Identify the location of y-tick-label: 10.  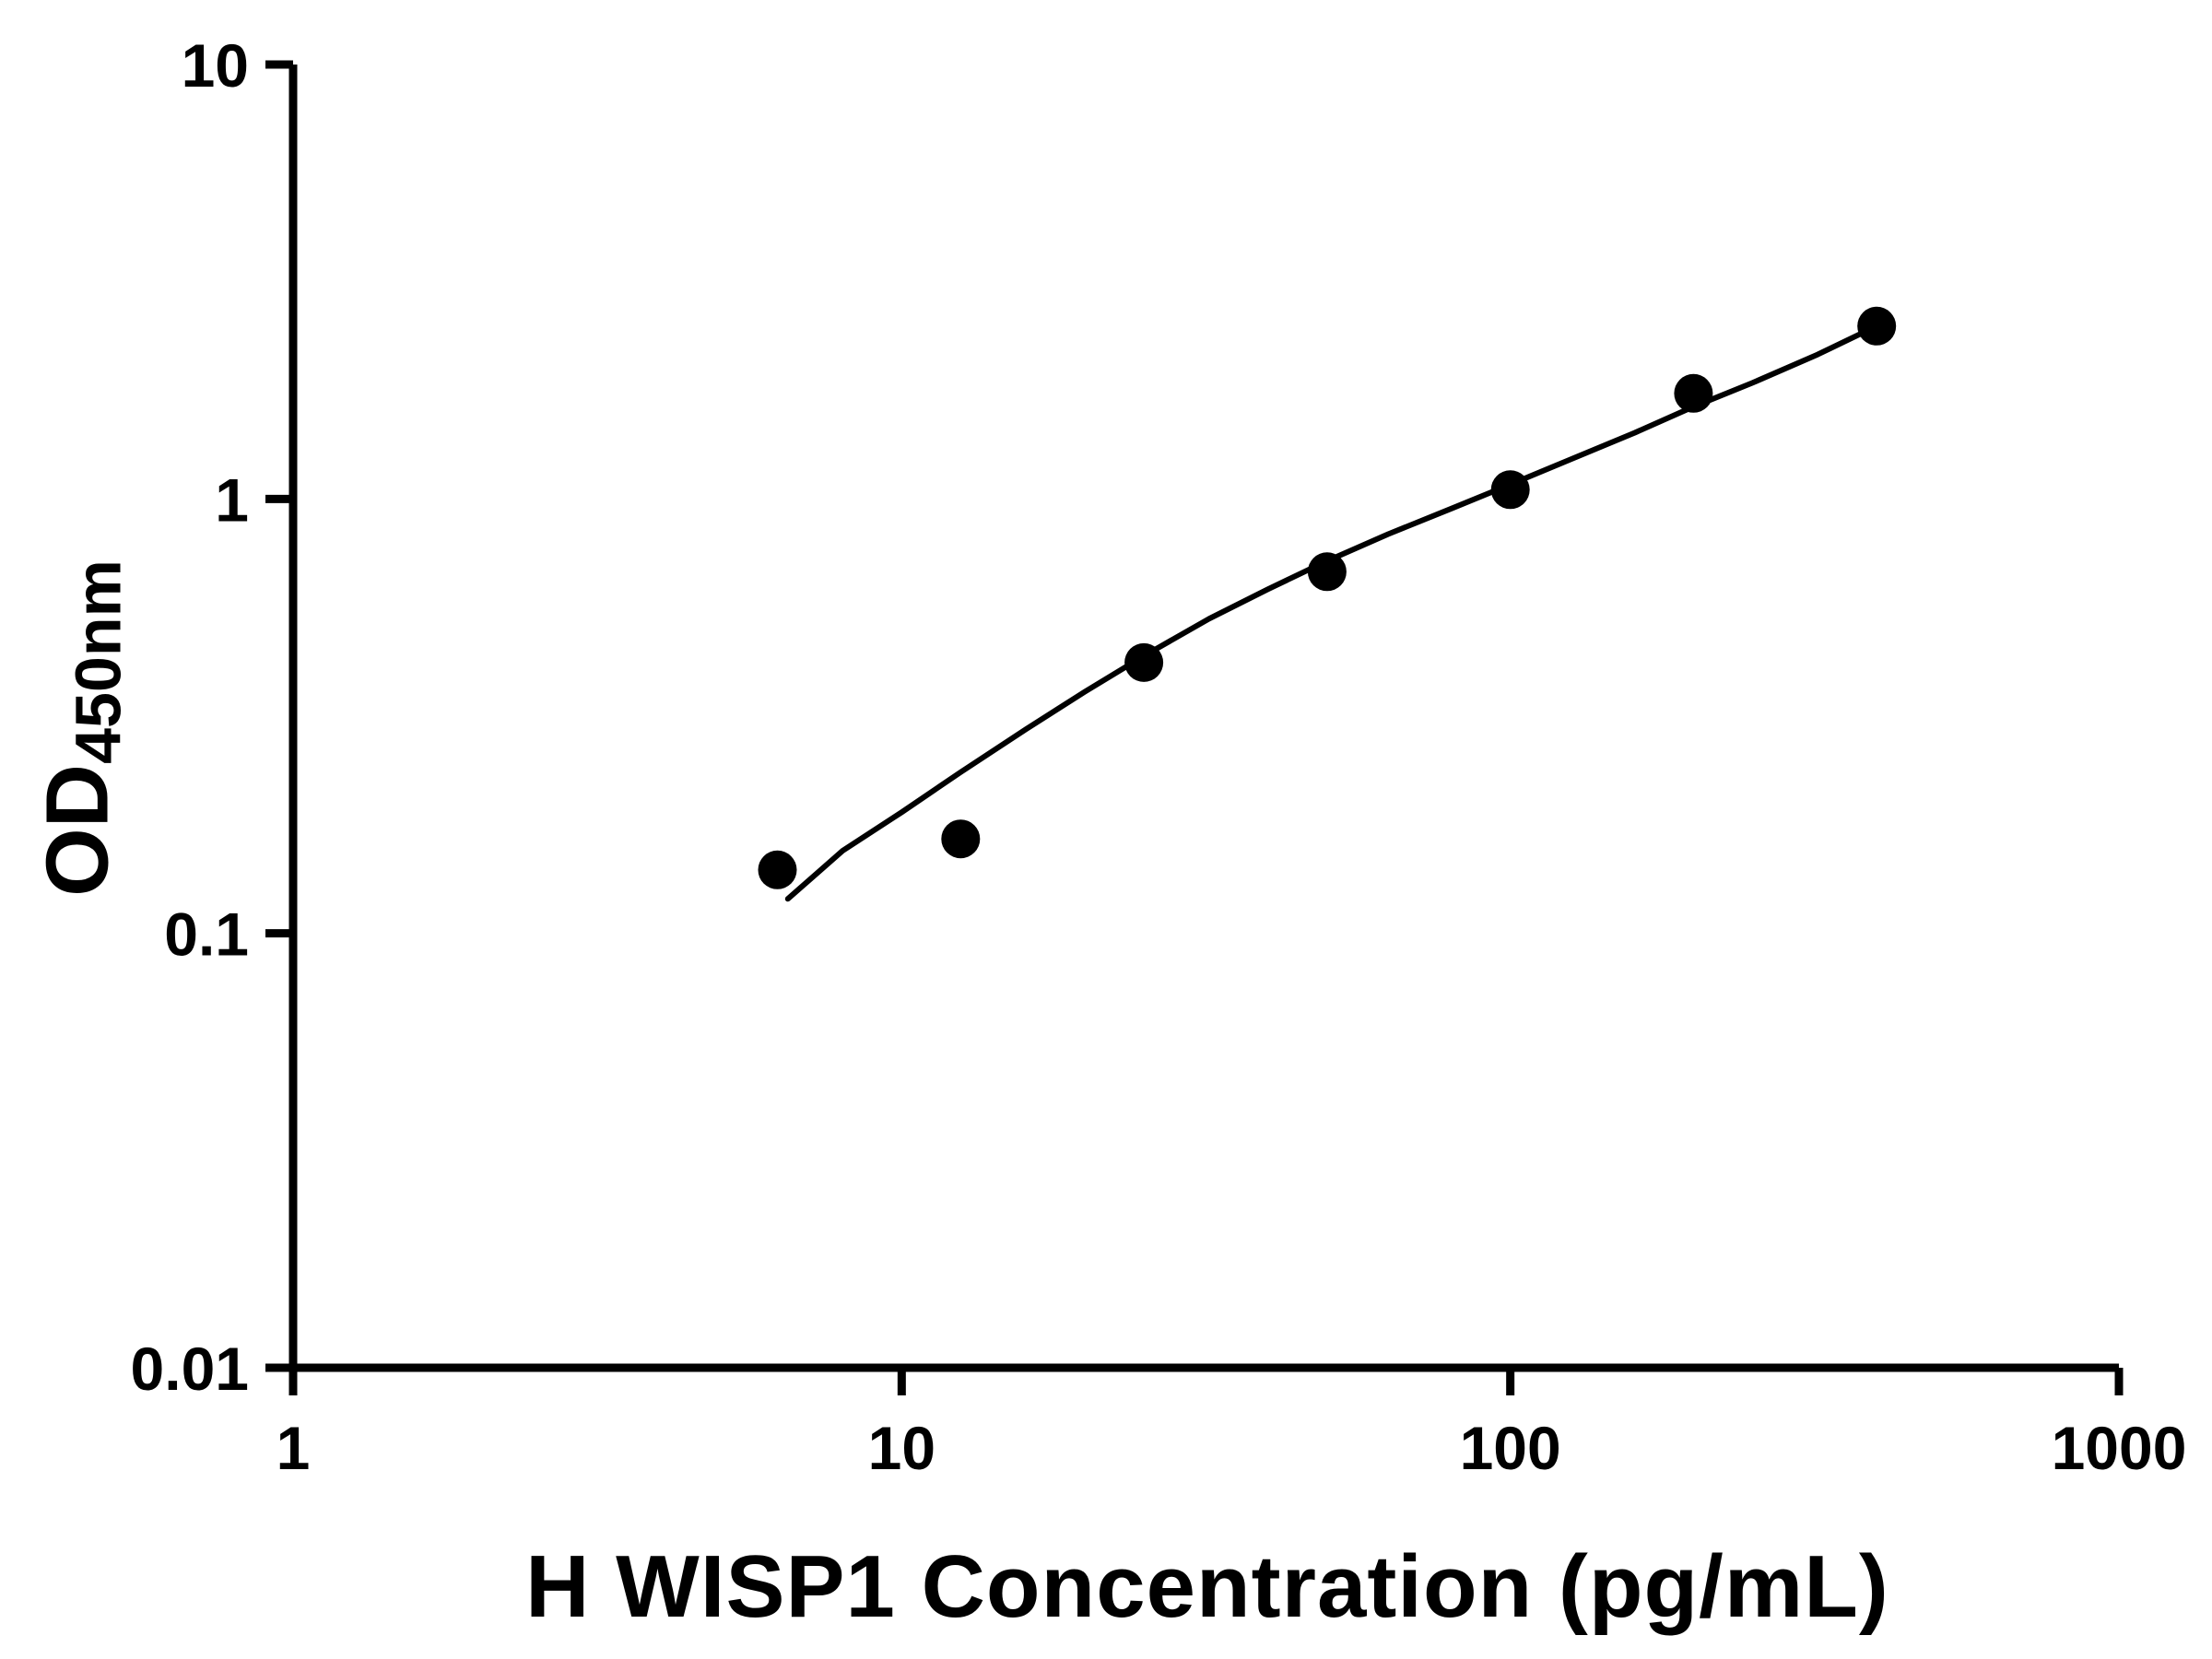
(215, 65).